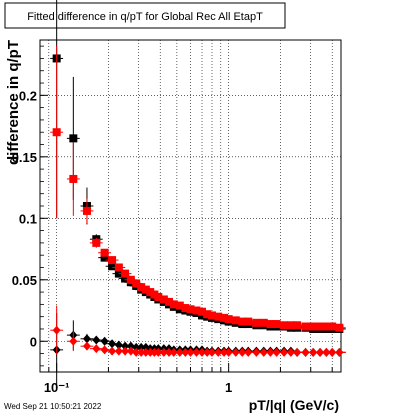 Image resolution: width=400 pixels, height=414 pixels. I want to click on title-box, so click(145, 15).